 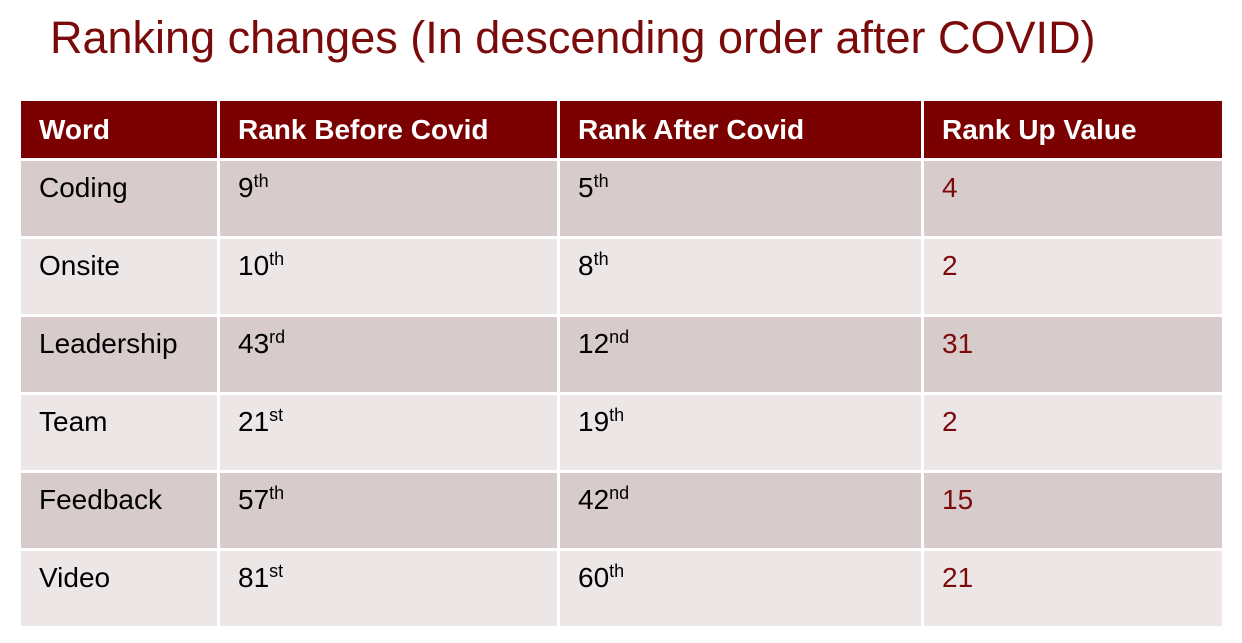 I want to click on rank-after-cell: 42nd, so click(x=740, y=510).